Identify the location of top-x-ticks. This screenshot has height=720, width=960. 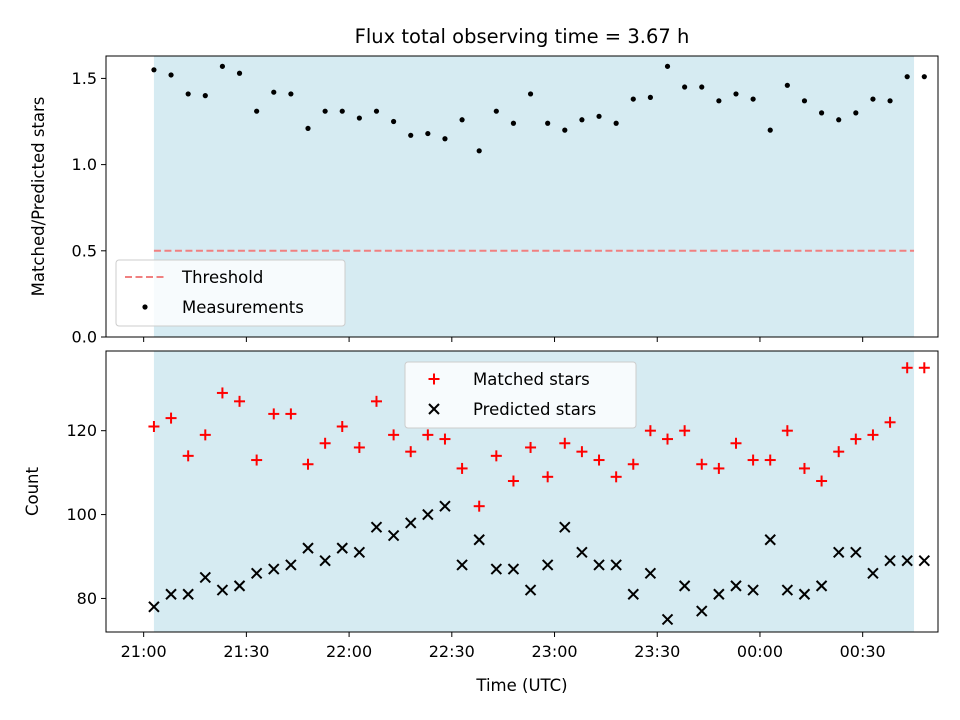
(503, 339).